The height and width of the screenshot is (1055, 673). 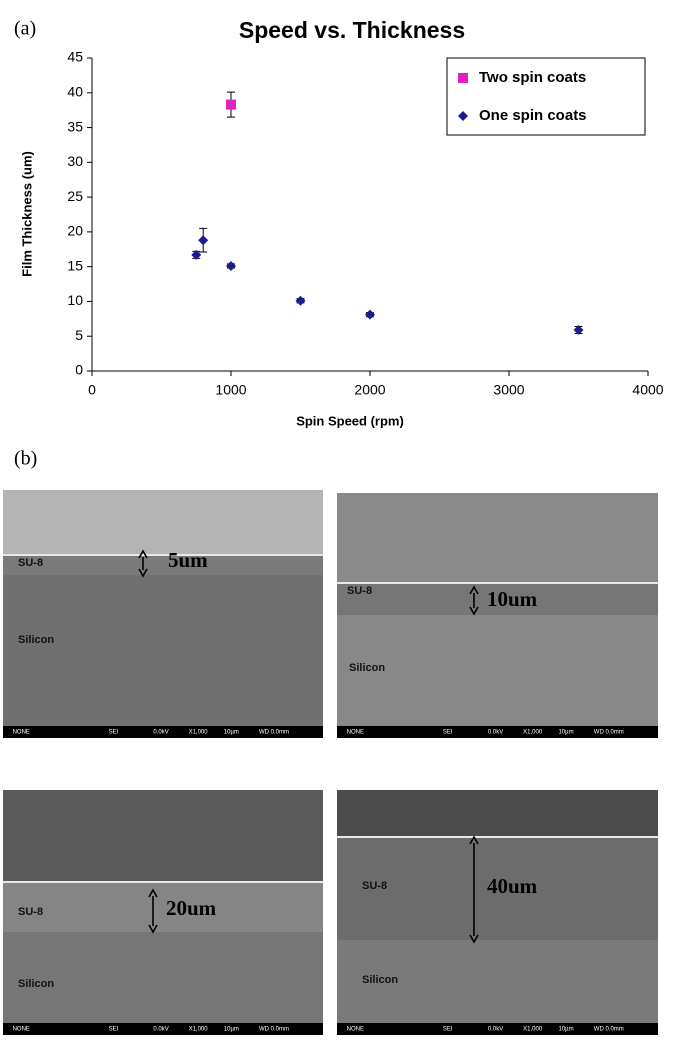 What do you see at coordinates (191, 908) in the screenshot?
I see `thickness-label: 20um` at bounding box center [191, 908].